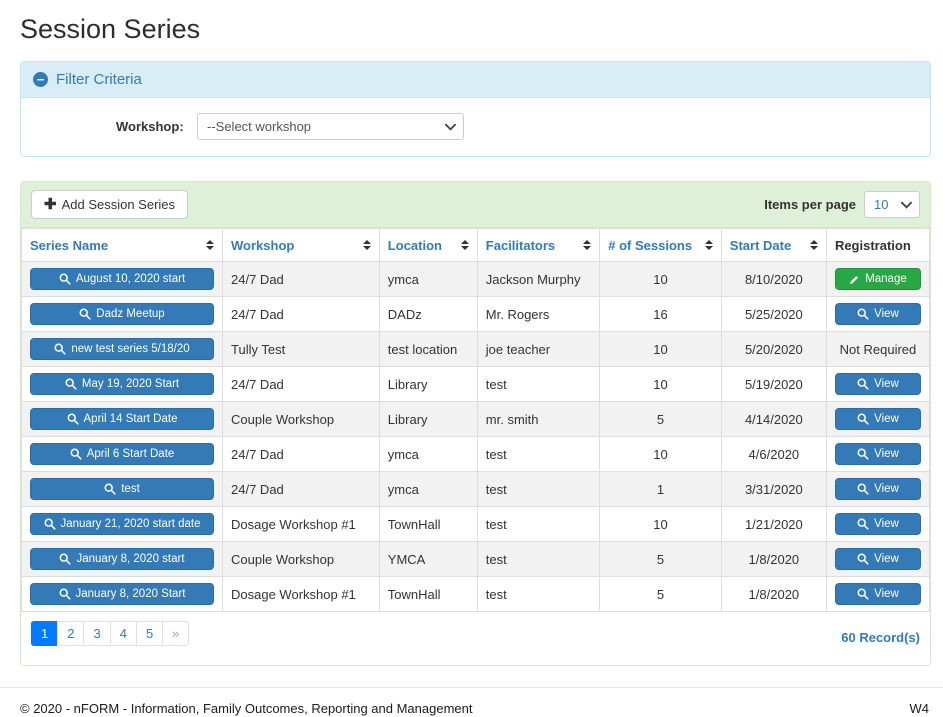 This screenshot has width=943, height=717. I want to click on start-date-cell: 1/8/2020, so click(773, 594).